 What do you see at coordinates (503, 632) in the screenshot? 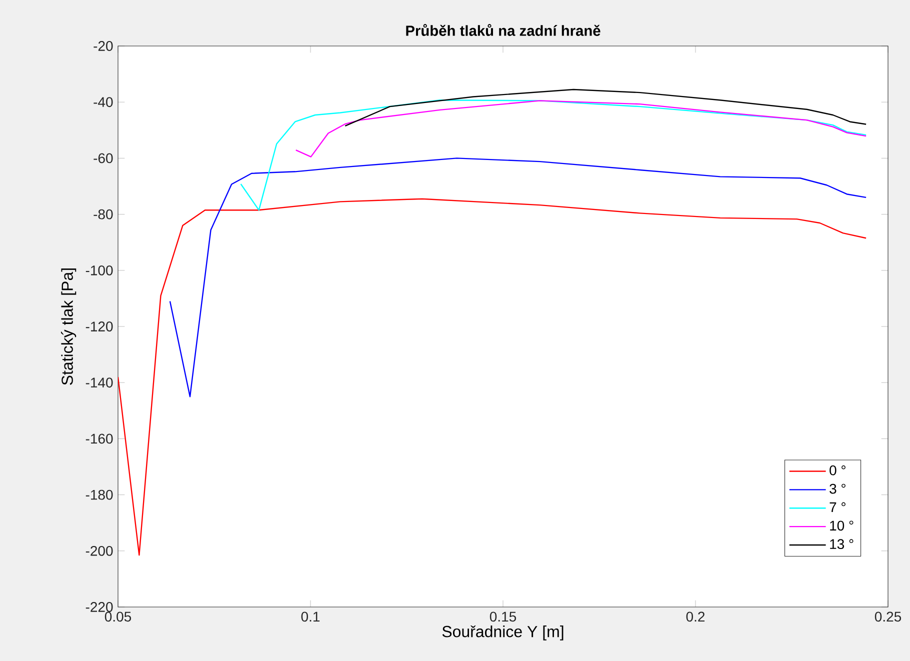
I see `x-axis-title: Souřadnice Y [m]` at bounding box center [503, 632].